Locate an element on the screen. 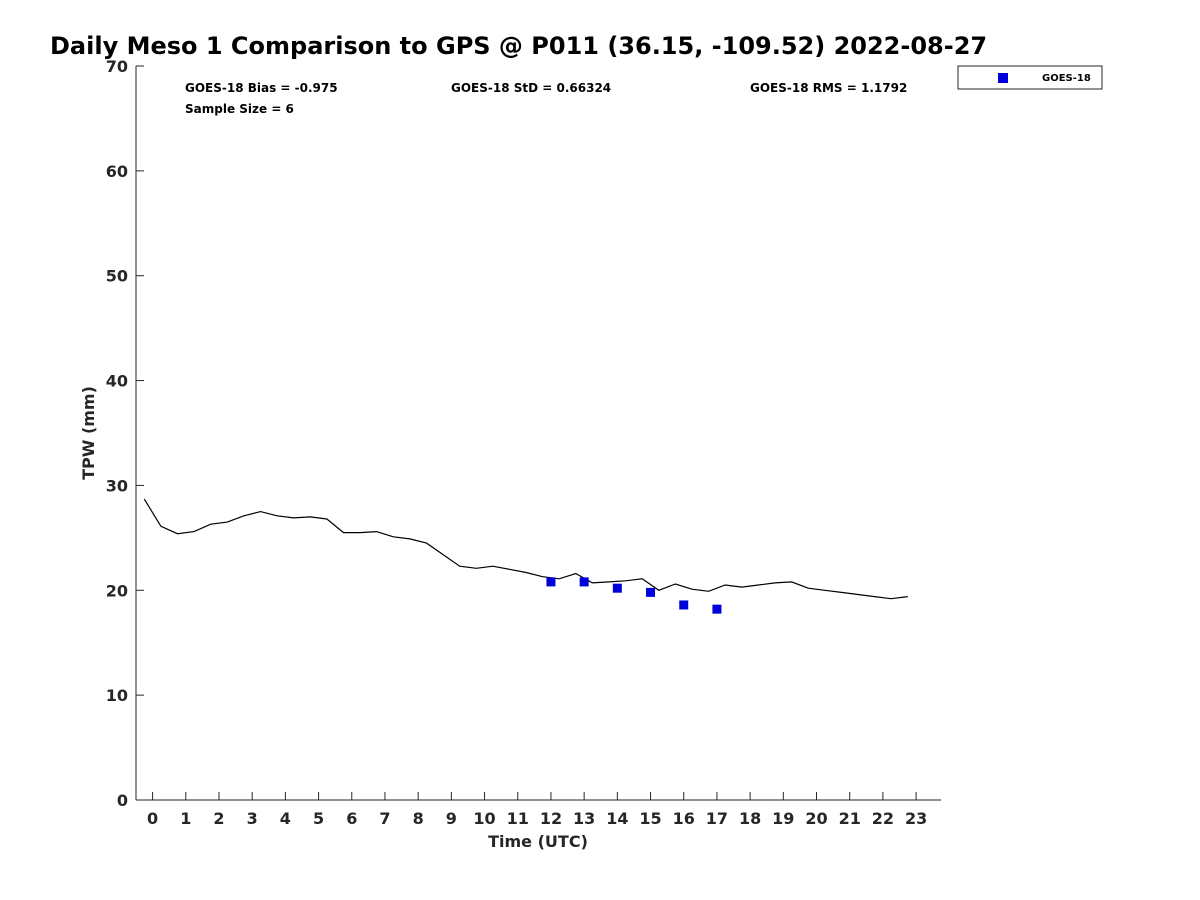 This screenshot has width=1200, height=900. legend: GOES-18 is located at coordinates (1030, 77).